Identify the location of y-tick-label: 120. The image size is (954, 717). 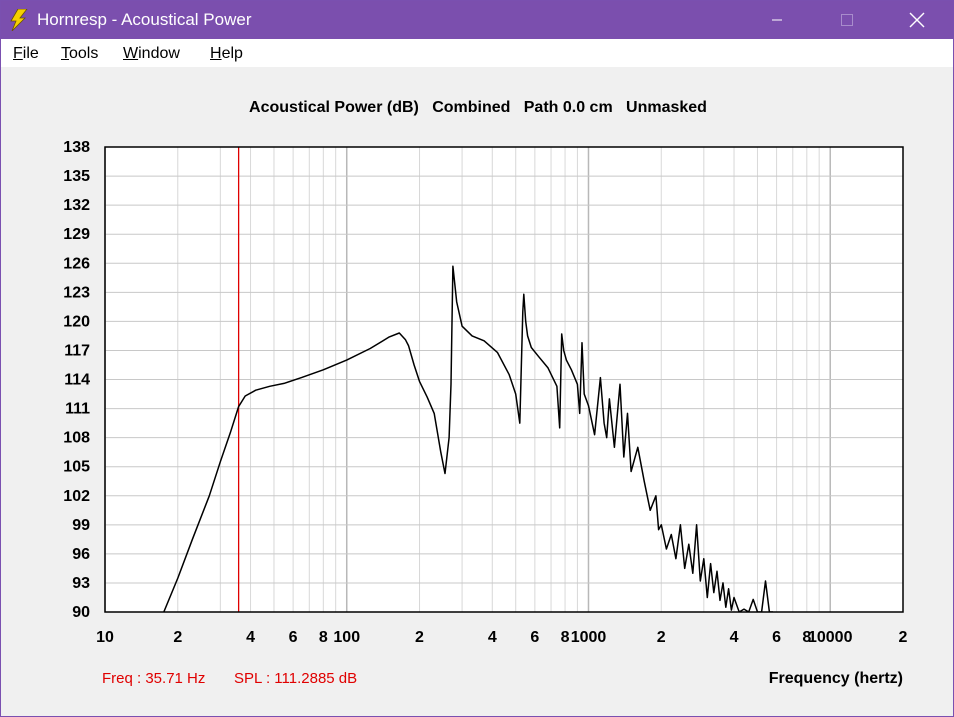
(76, 321).